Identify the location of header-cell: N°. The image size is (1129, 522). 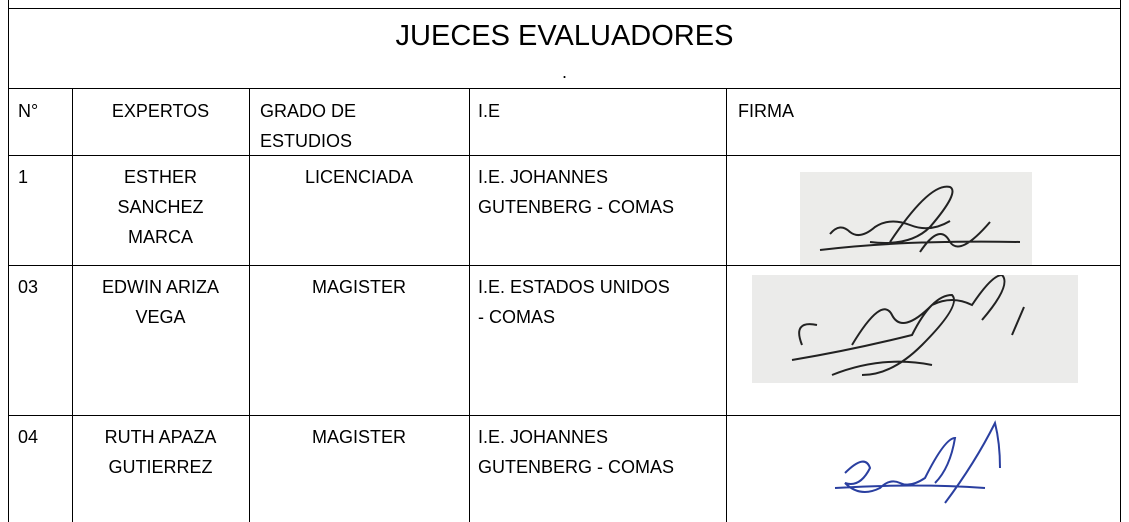
(28, 111).